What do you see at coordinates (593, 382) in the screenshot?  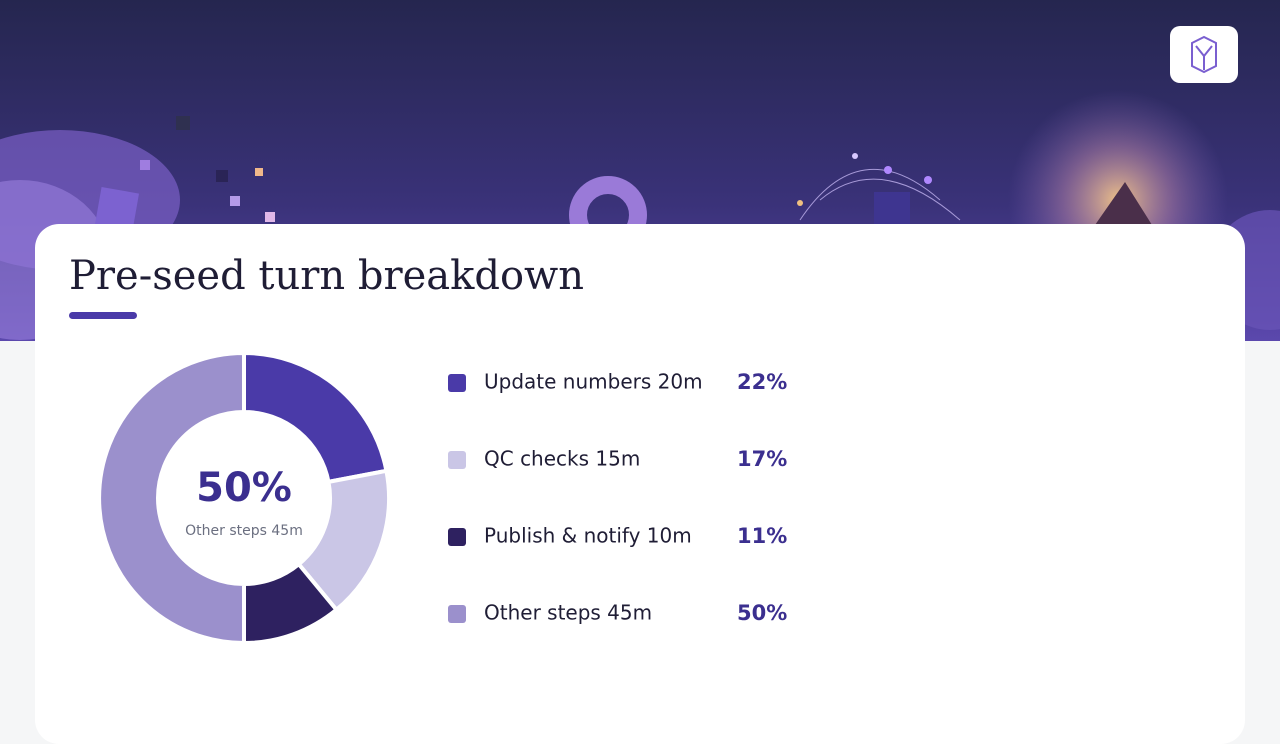 I see `legend-label: Update numbers 20m` at bounding box center [593, 382].